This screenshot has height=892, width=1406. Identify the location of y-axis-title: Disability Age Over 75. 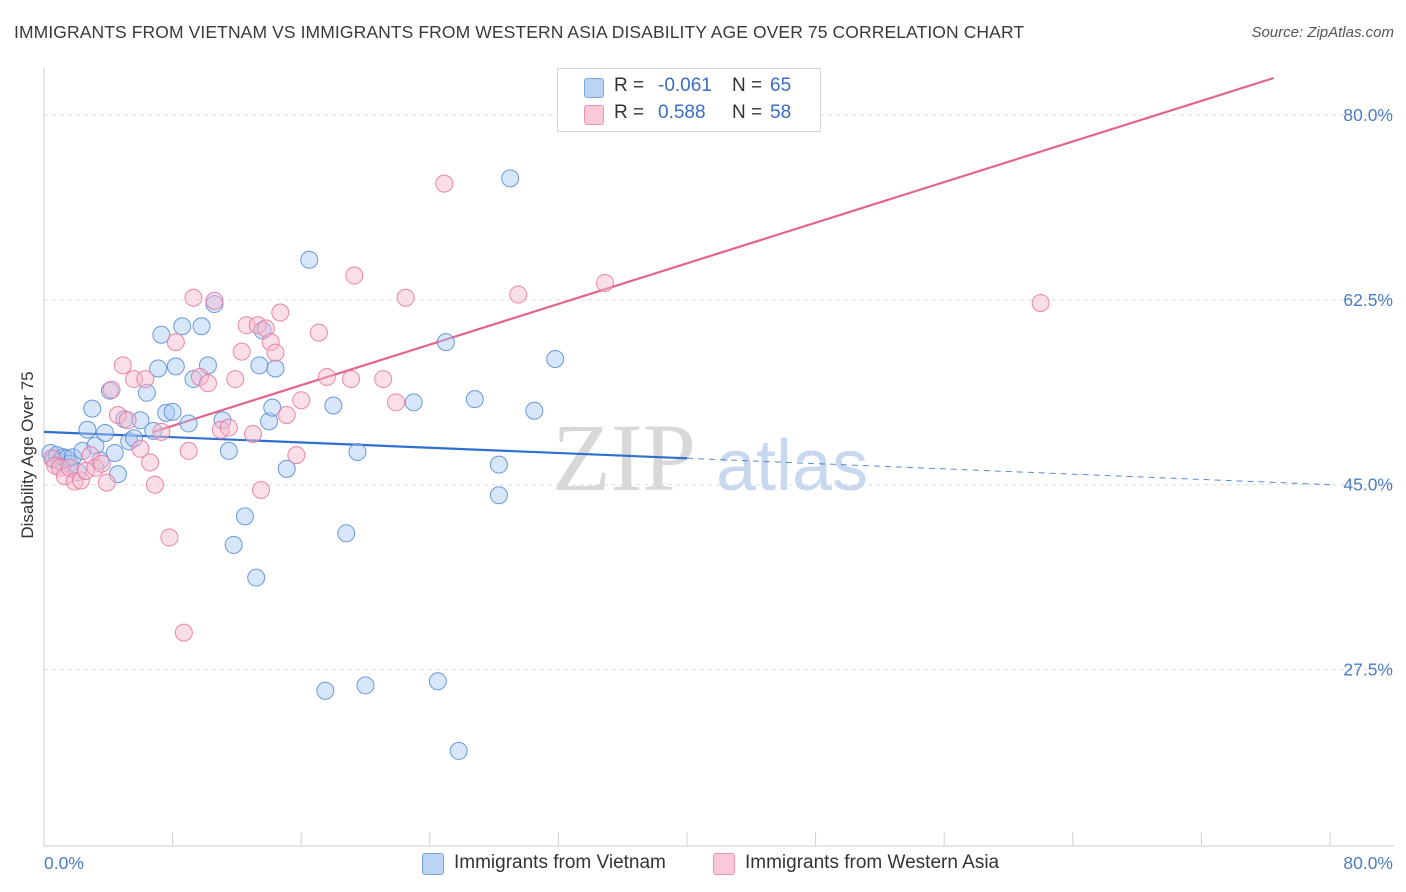
(27, 454).